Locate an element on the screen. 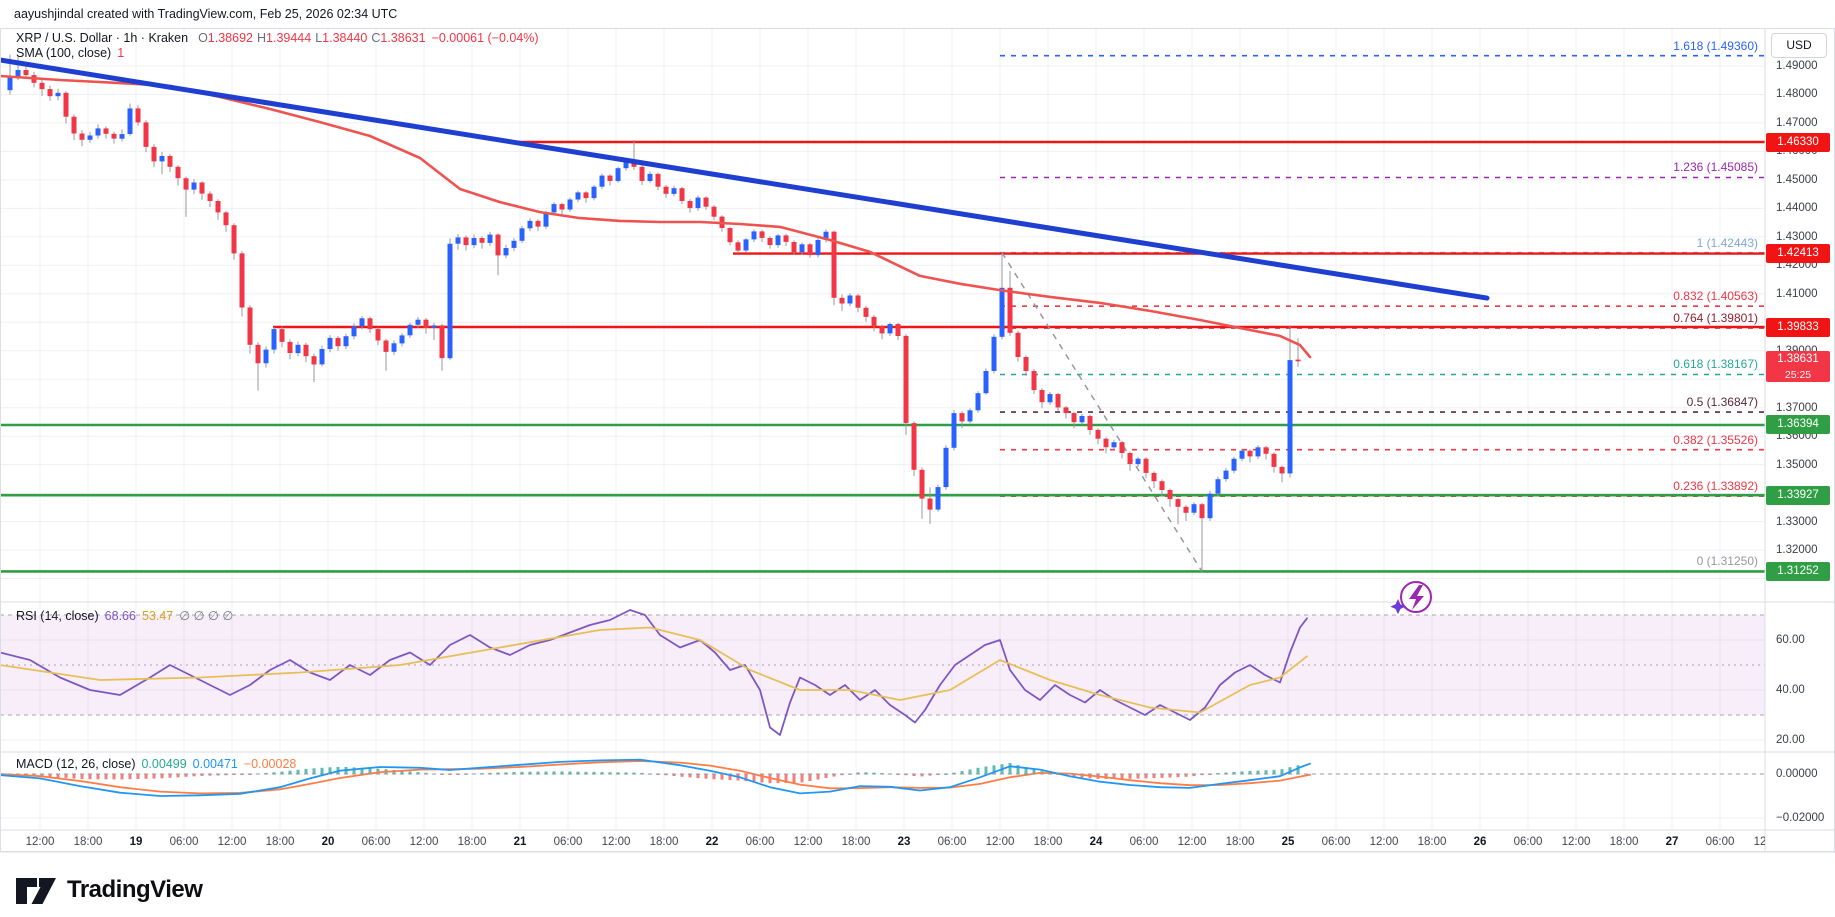 The height and width of the screenshot is (917, 1835). currency-toggle: USD is located at coordinates (1799, 45).